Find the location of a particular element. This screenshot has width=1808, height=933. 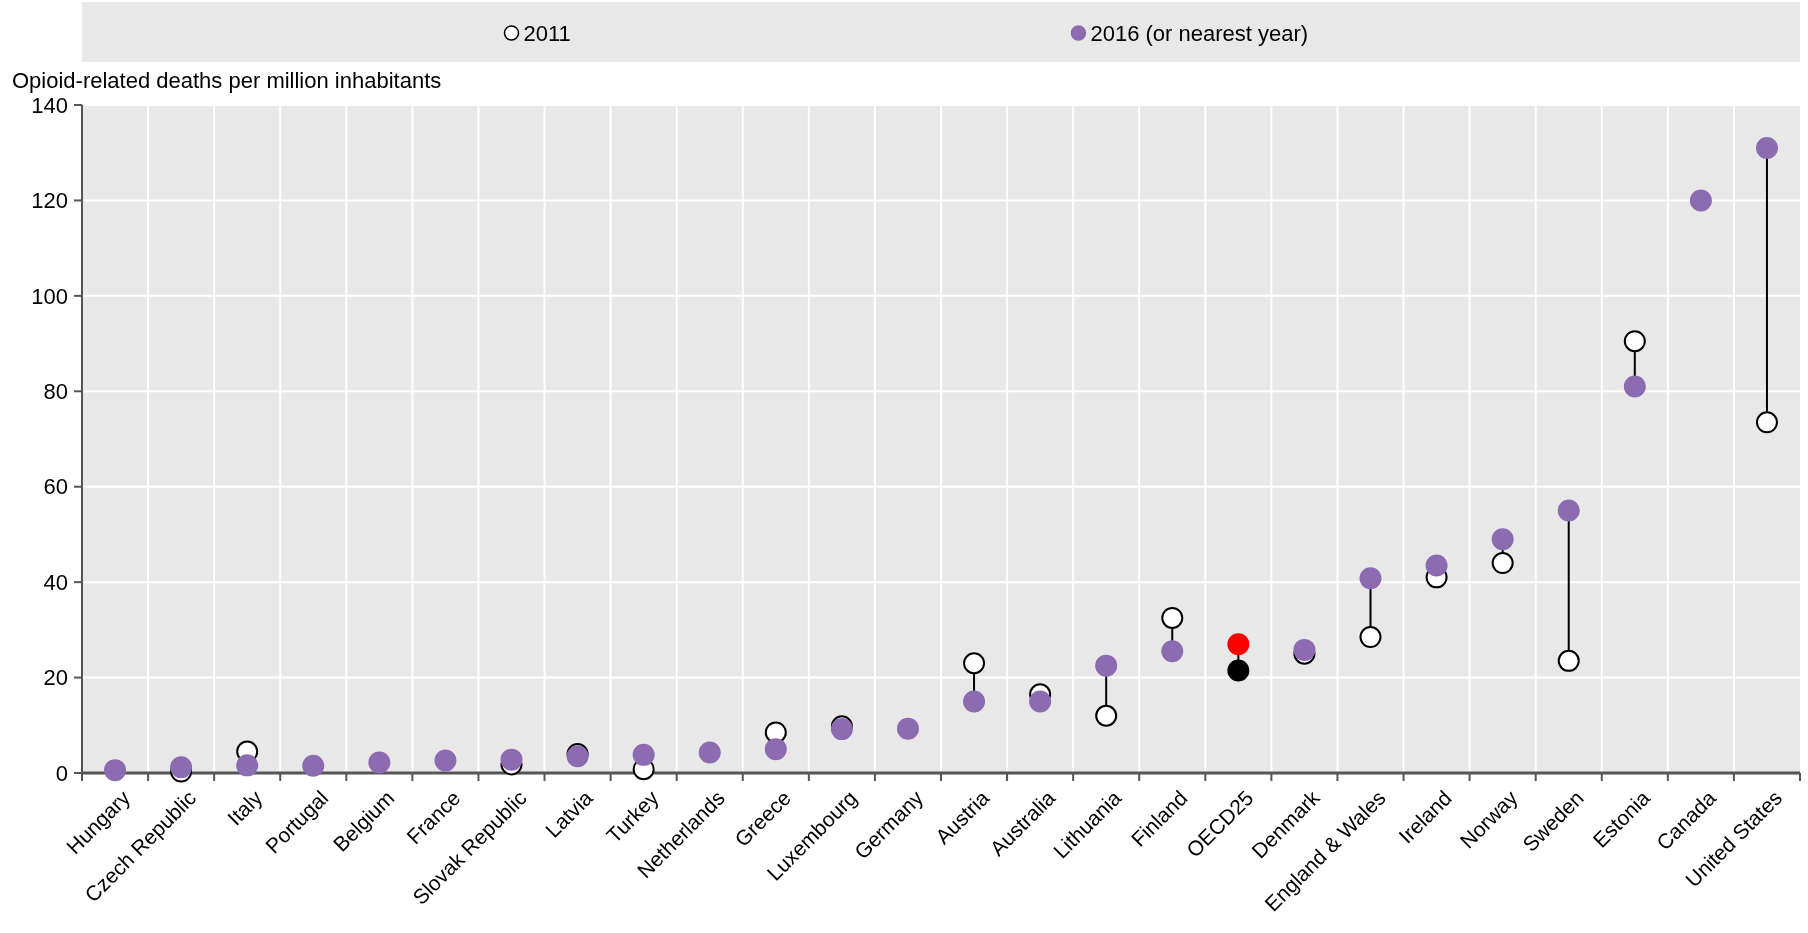

y-tick-label: 120 is located at coordinates (49, 201).